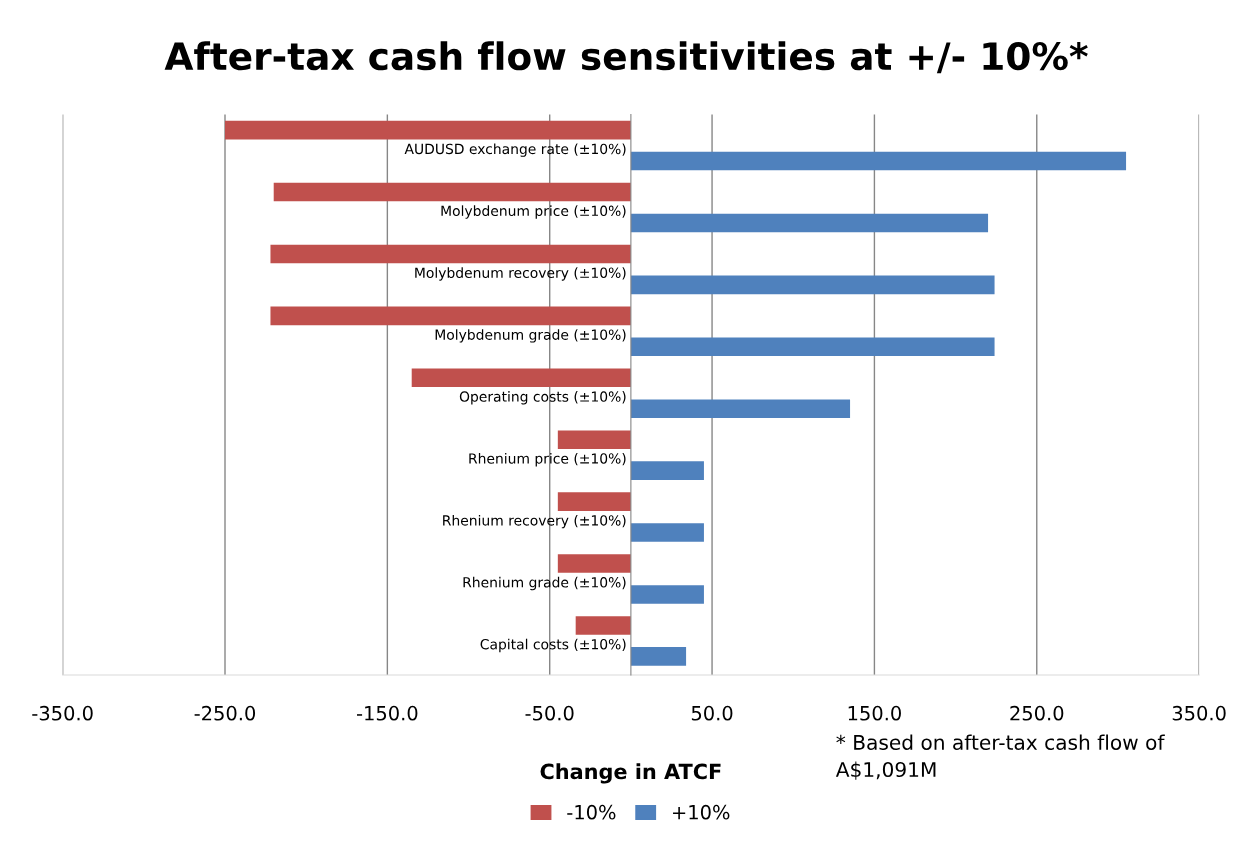  Describe the element at coordinates (62, 713) in the screenshot. I see `x-tick-label: -350.0` at that location.